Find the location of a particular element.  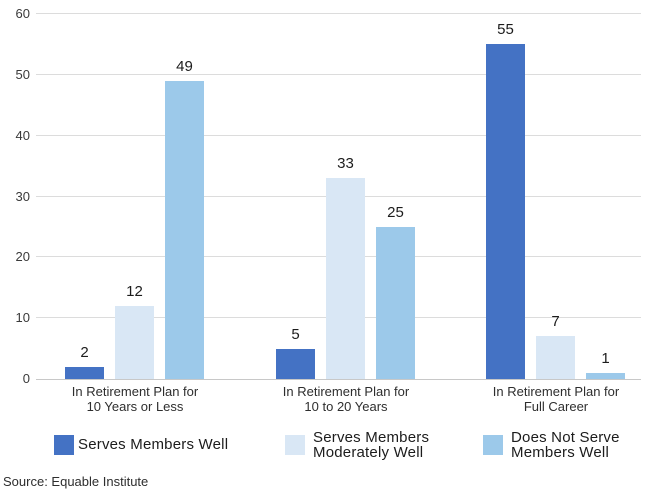

category-label-1-line-2: 10 Years or Less is located at coordinates (135, 406).